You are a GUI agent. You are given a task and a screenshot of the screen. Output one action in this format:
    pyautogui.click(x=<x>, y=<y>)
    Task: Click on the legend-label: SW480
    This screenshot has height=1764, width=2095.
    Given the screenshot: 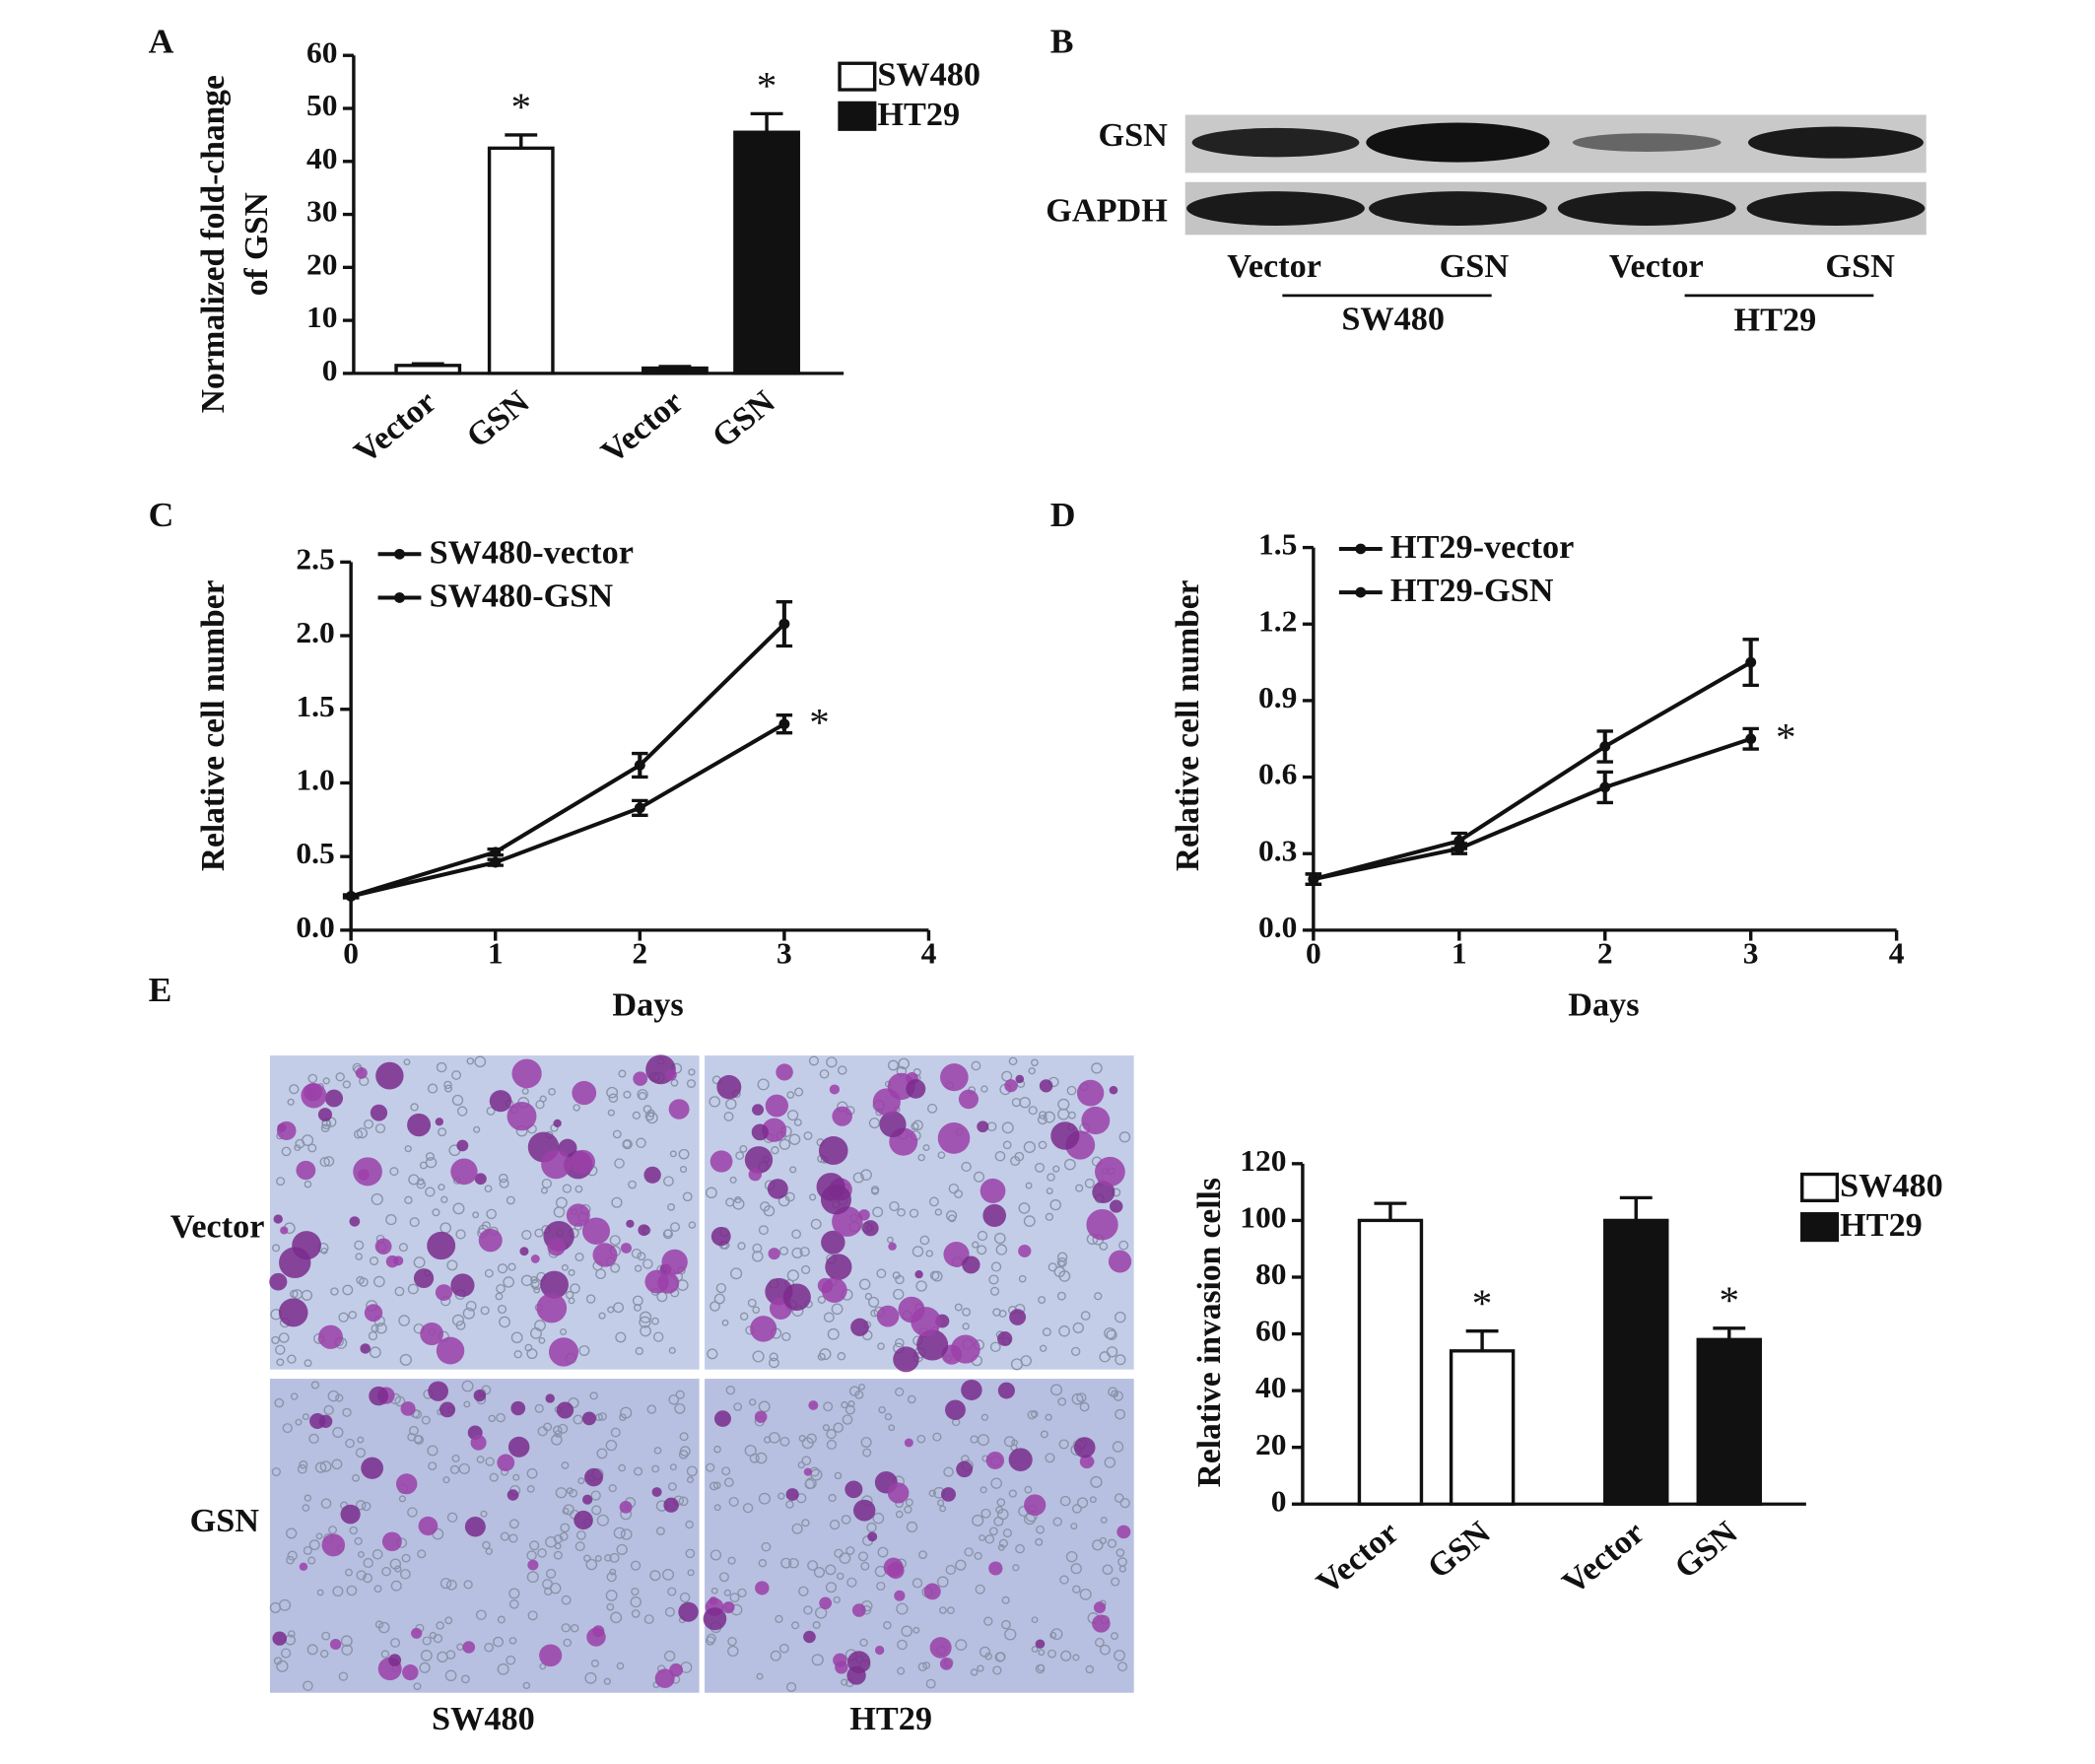 What is the action you would take?
    pyautogui.click(x=1892, y=1186)
    